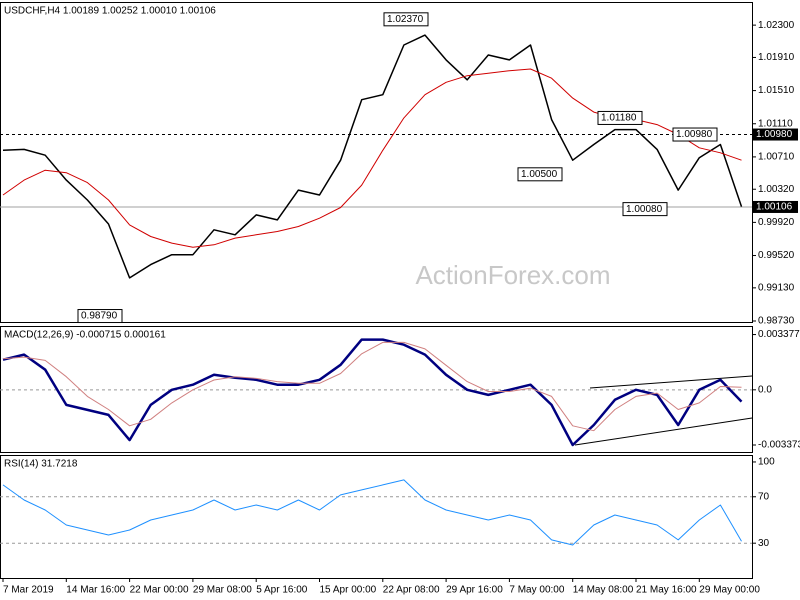 Image resolution: width=800 pixels, height=600 pixels. What do you see at coordinates (775, 123) in the screenshot?
I see `y-tick-label: 1.01110` at bounding box center [775, 123].